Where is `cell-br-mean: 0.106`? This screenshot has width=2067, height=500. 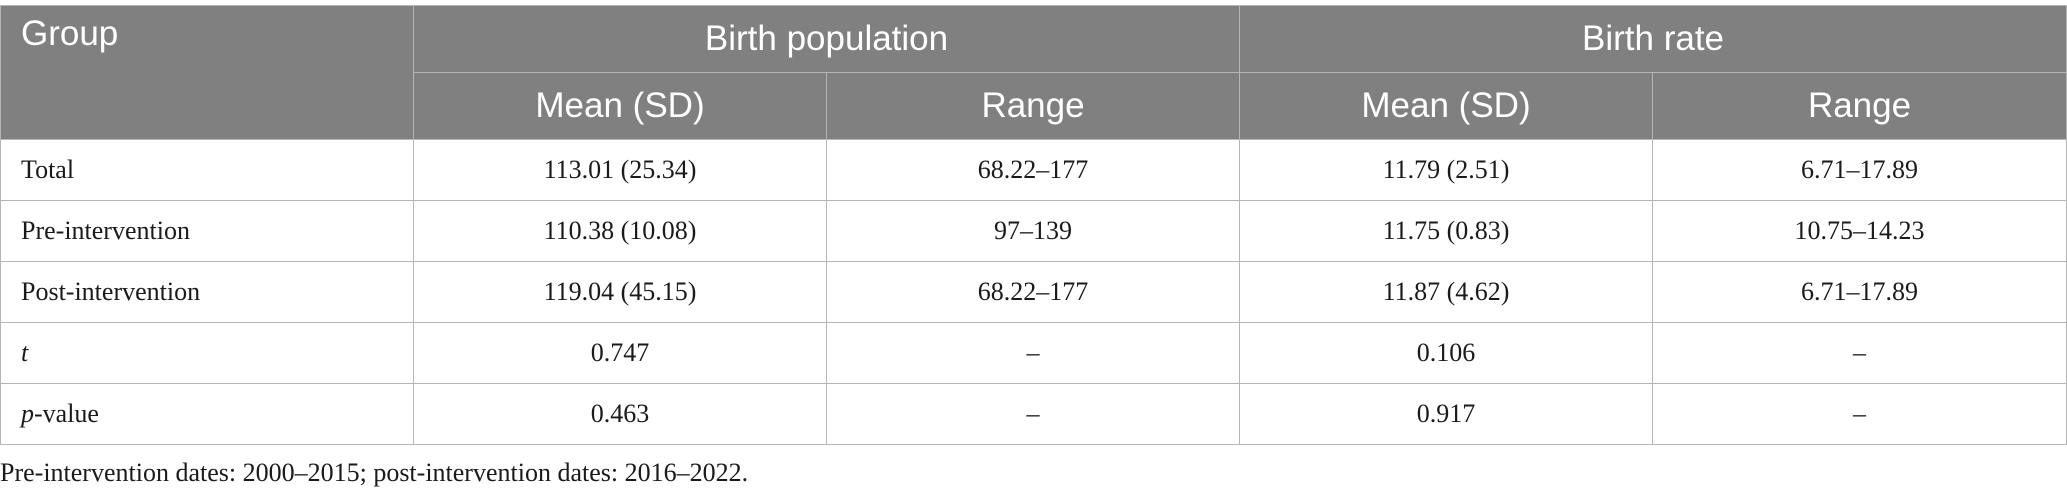 cell-br-mean: 0.106 is located at coordinates (1446, 353).